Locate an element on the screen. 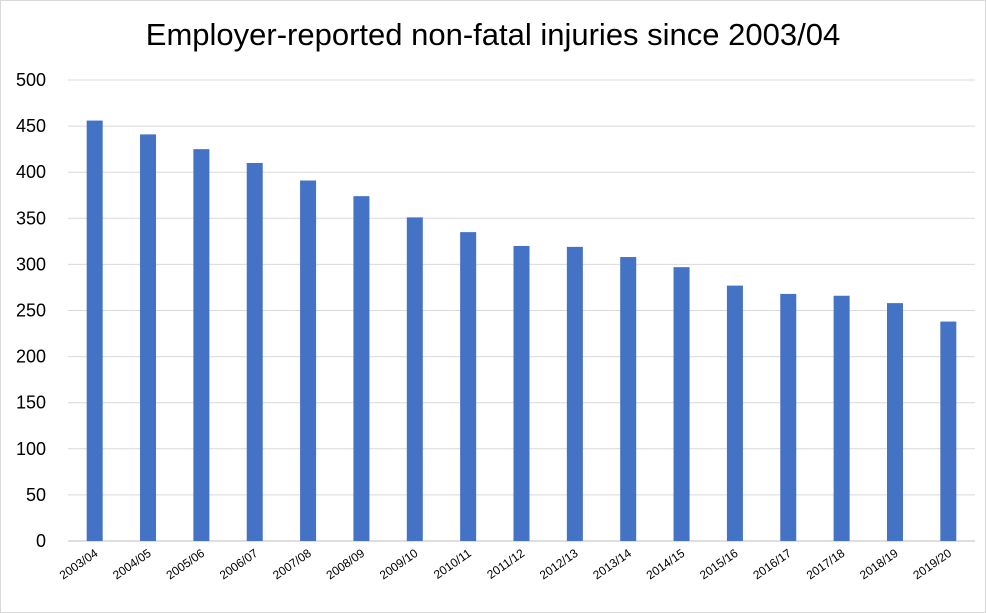 This screenshot has height=613, width=986. y-tick-label: 0 is located at coordinates (41, 541).